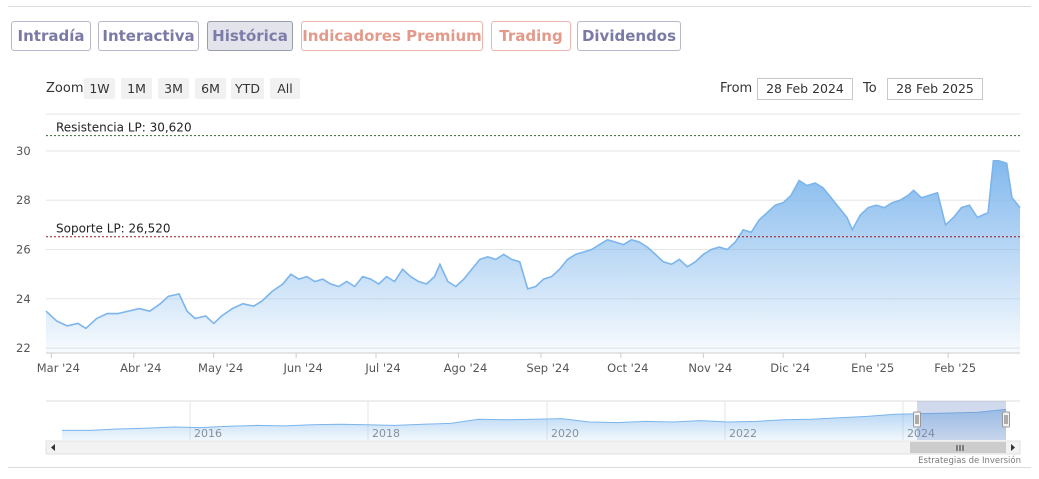  What do you see at coordinates (220, 368) in the screenshot?
I see `x-tick-label: May '24` at bounding box center [220, 368].